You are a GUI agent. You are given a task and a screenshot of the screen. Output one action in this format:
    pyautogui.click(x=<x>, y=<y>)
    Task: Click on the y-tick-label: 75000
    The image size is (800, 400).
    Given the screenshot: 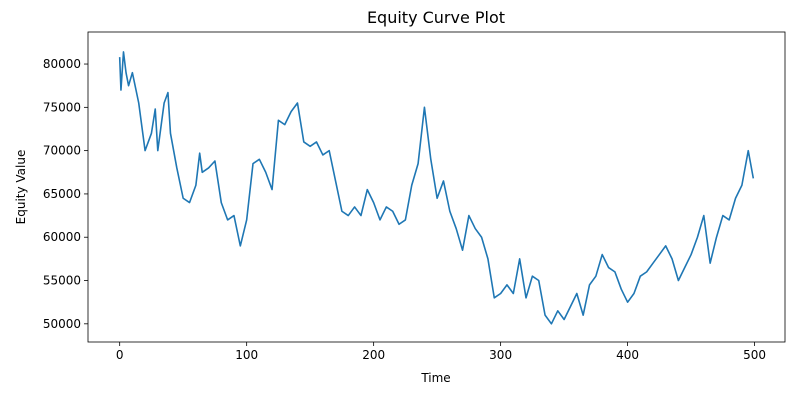 What is the action you would take?
    pyautogui.click(x=62, y=107)
    